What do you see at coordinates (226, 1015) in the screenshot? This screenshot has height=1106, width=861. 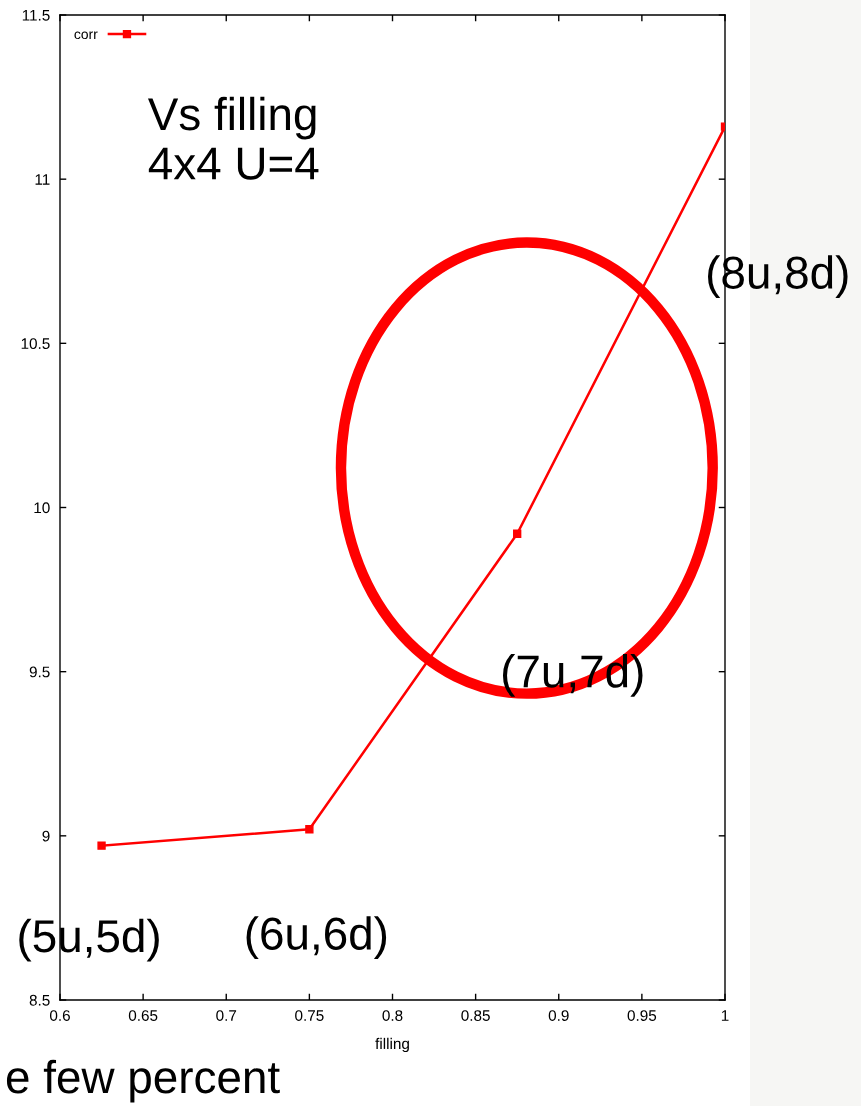 I see `x-tick-label: 0.7` at bounding box center [226, 1015].